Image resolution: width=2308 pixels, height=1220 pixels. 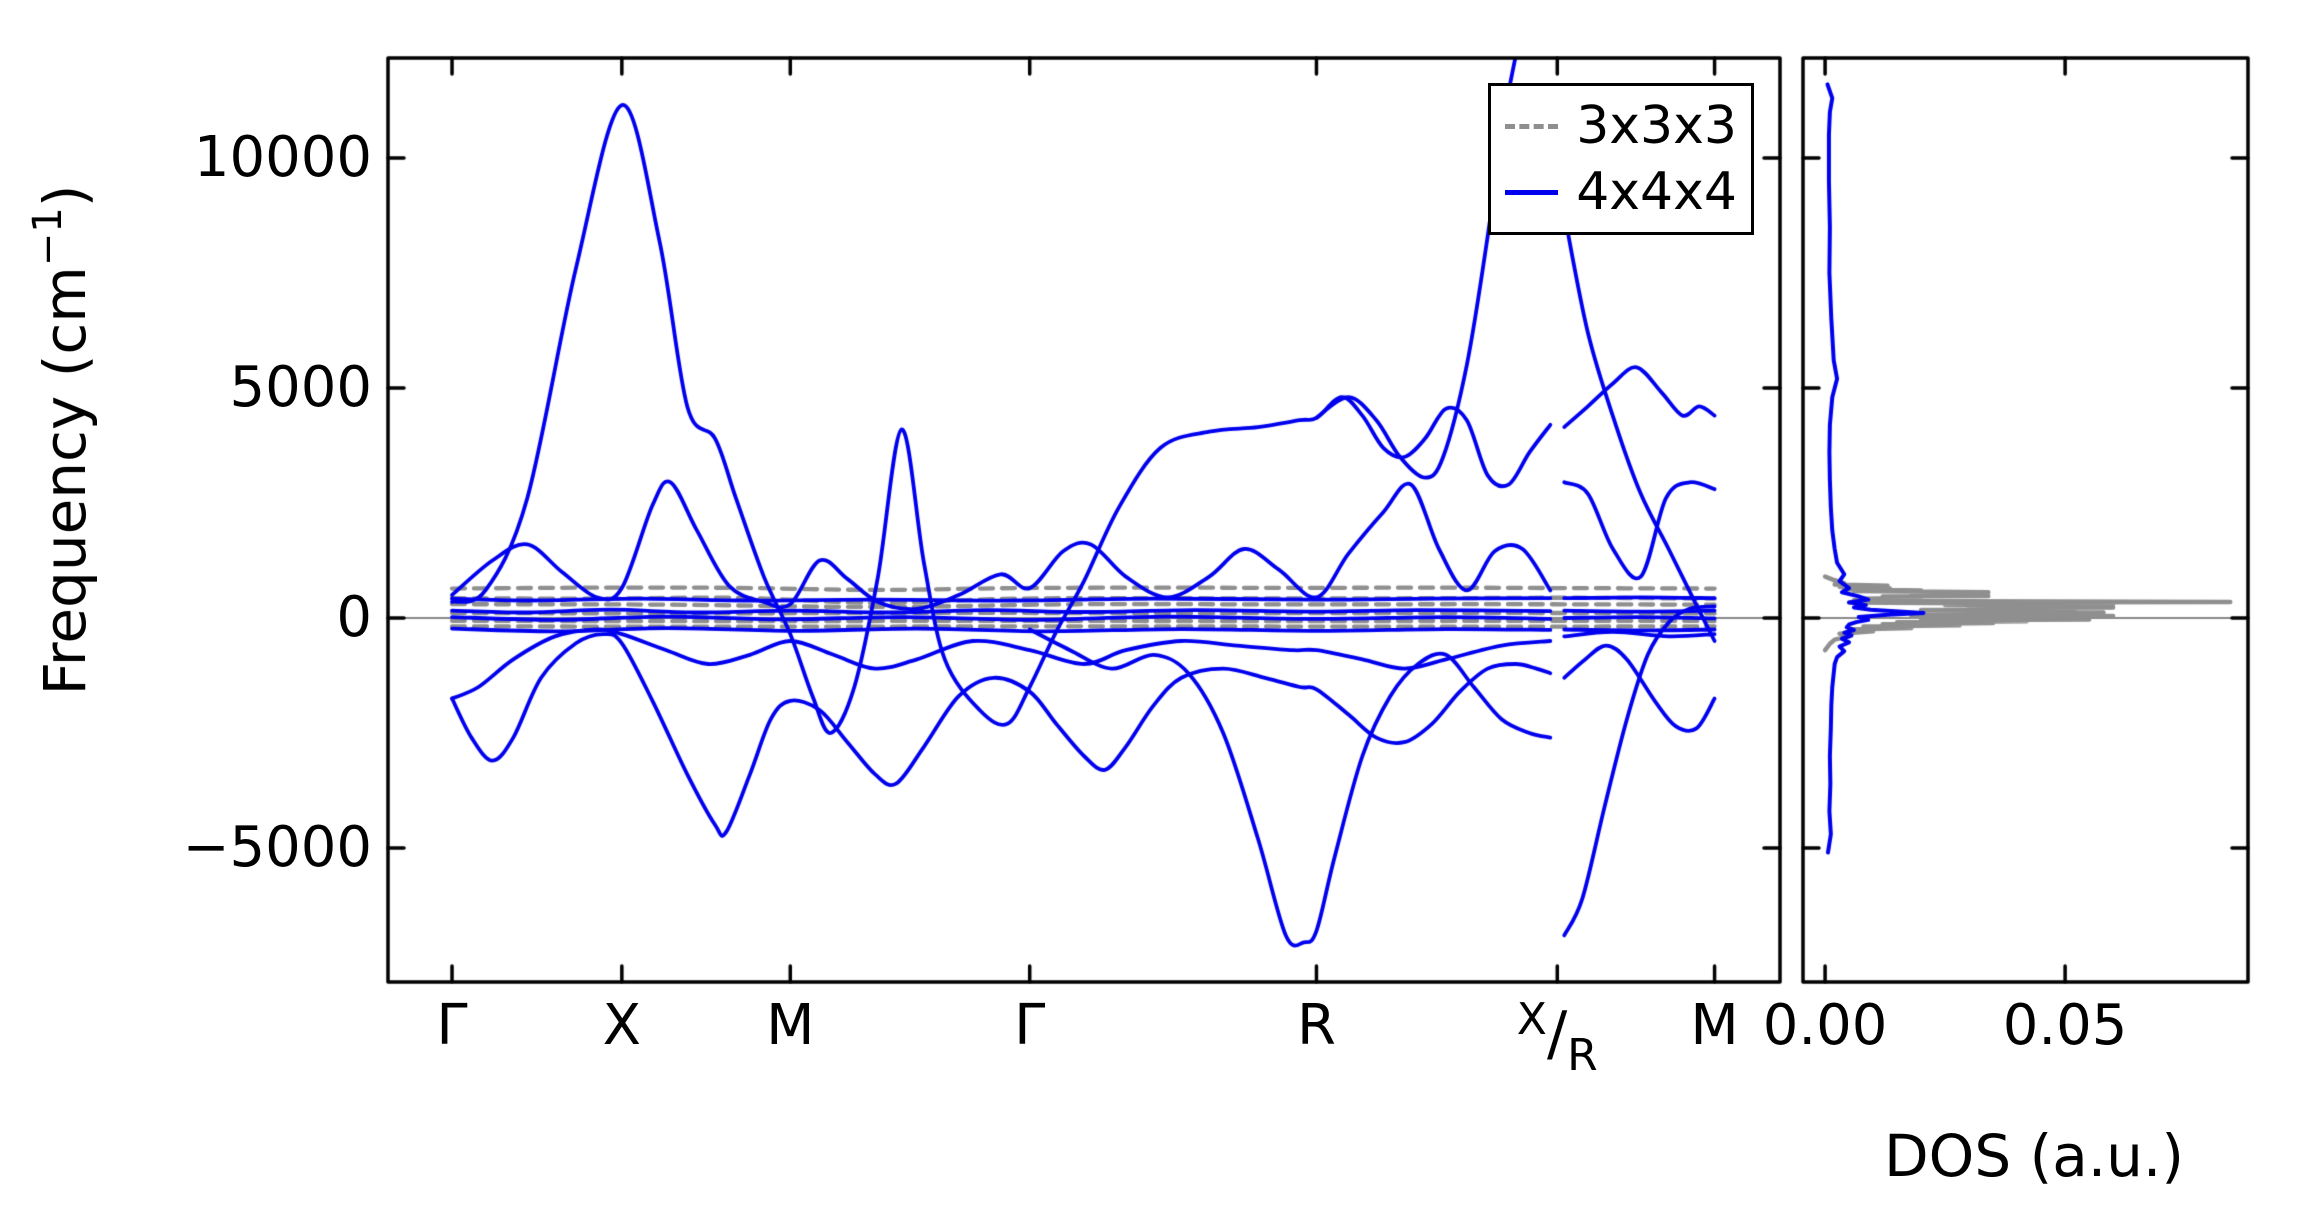 I want to click on xtick-m-2: M, so click(x=1714, y=1025).